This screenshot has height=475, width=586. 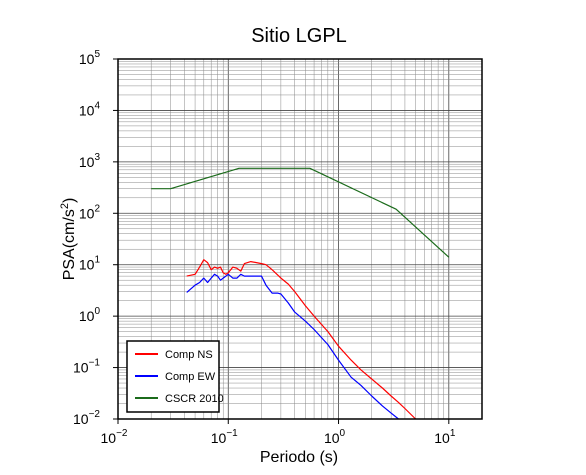 What do you see at coordinates (95, 363) in the screenshot?
I see `y-tick-label-exponent: −1` at bounding box center [95, 363].